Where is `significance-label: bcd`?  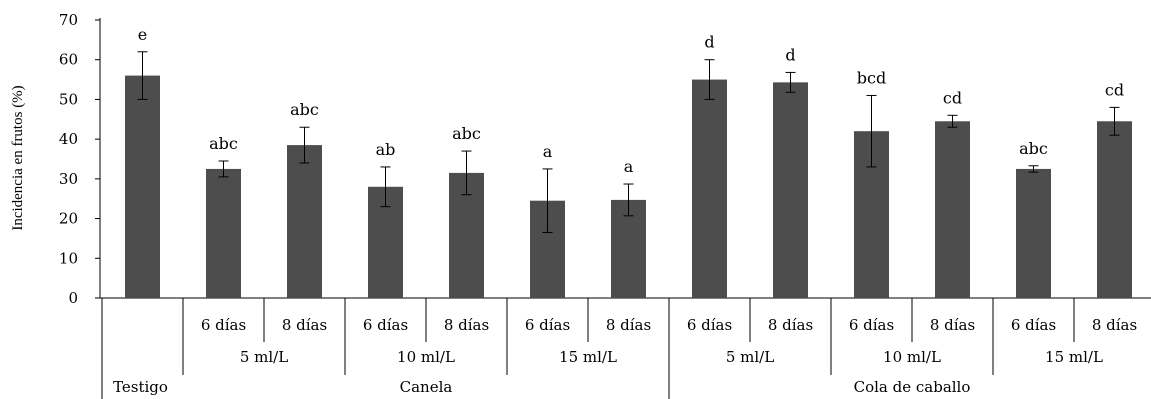
significance-label: bcd is located at coordinates (871, 77).